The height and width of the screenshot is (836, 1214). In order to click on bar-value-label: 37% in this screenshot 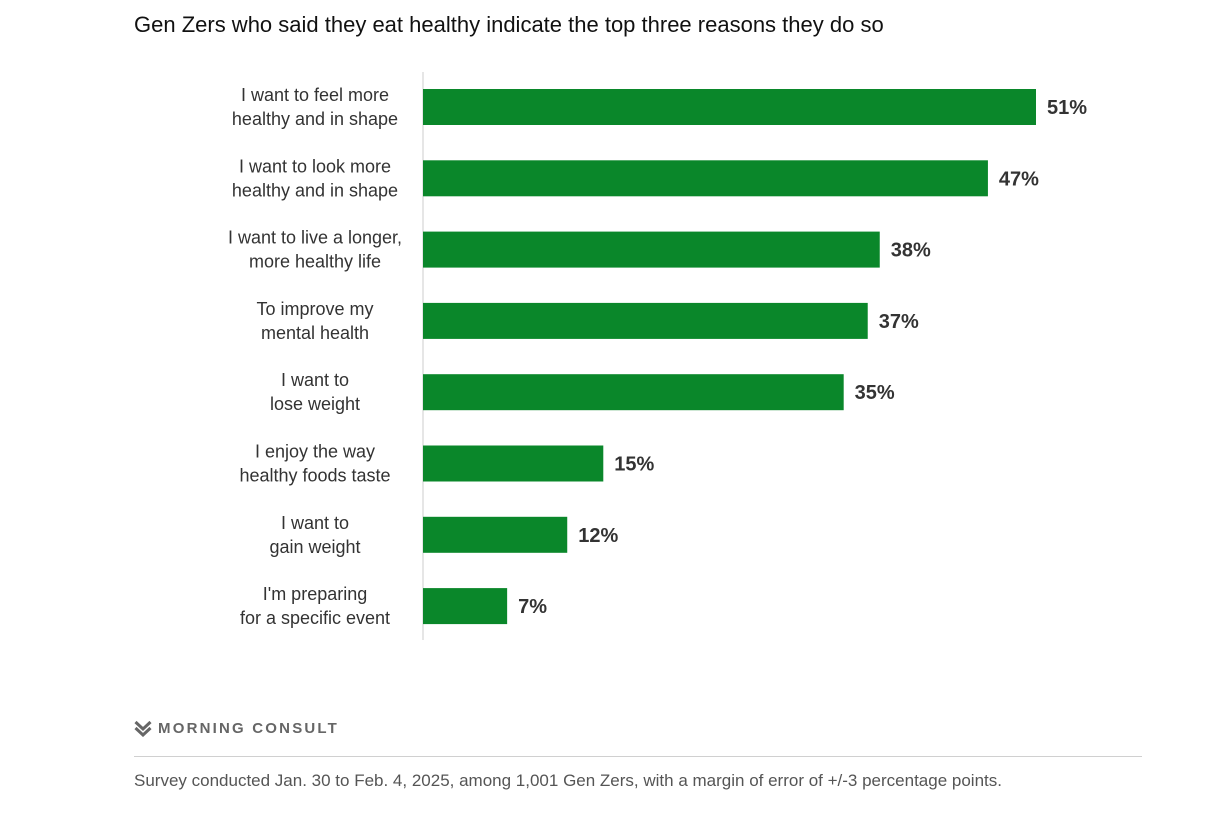, I will do `click(899, 322)`.